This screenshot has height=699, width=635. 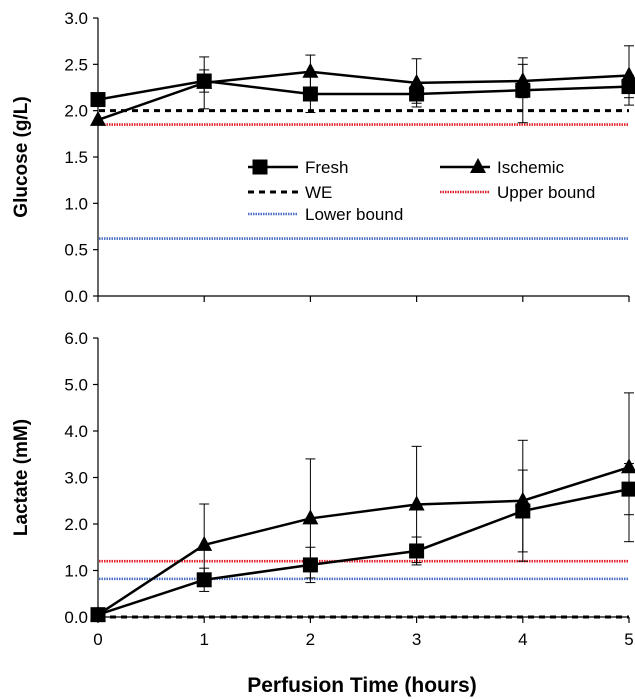 I want to click on y-tick-label: 6.0, so click(x=76, y=338).